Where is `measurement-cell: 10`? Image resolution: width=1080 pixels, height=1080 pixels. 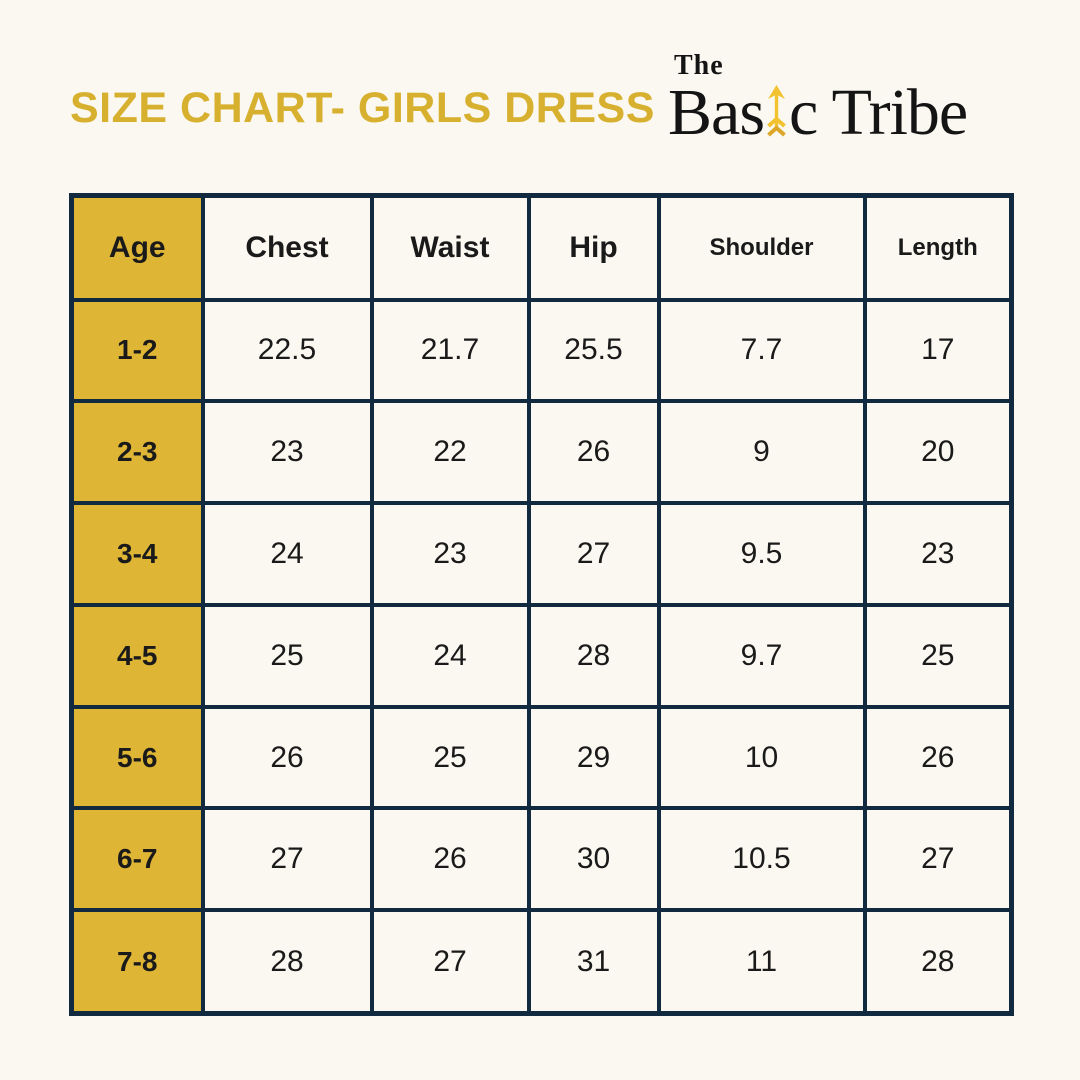 measurement-cell: 10 is located at coordinates (761, 757).